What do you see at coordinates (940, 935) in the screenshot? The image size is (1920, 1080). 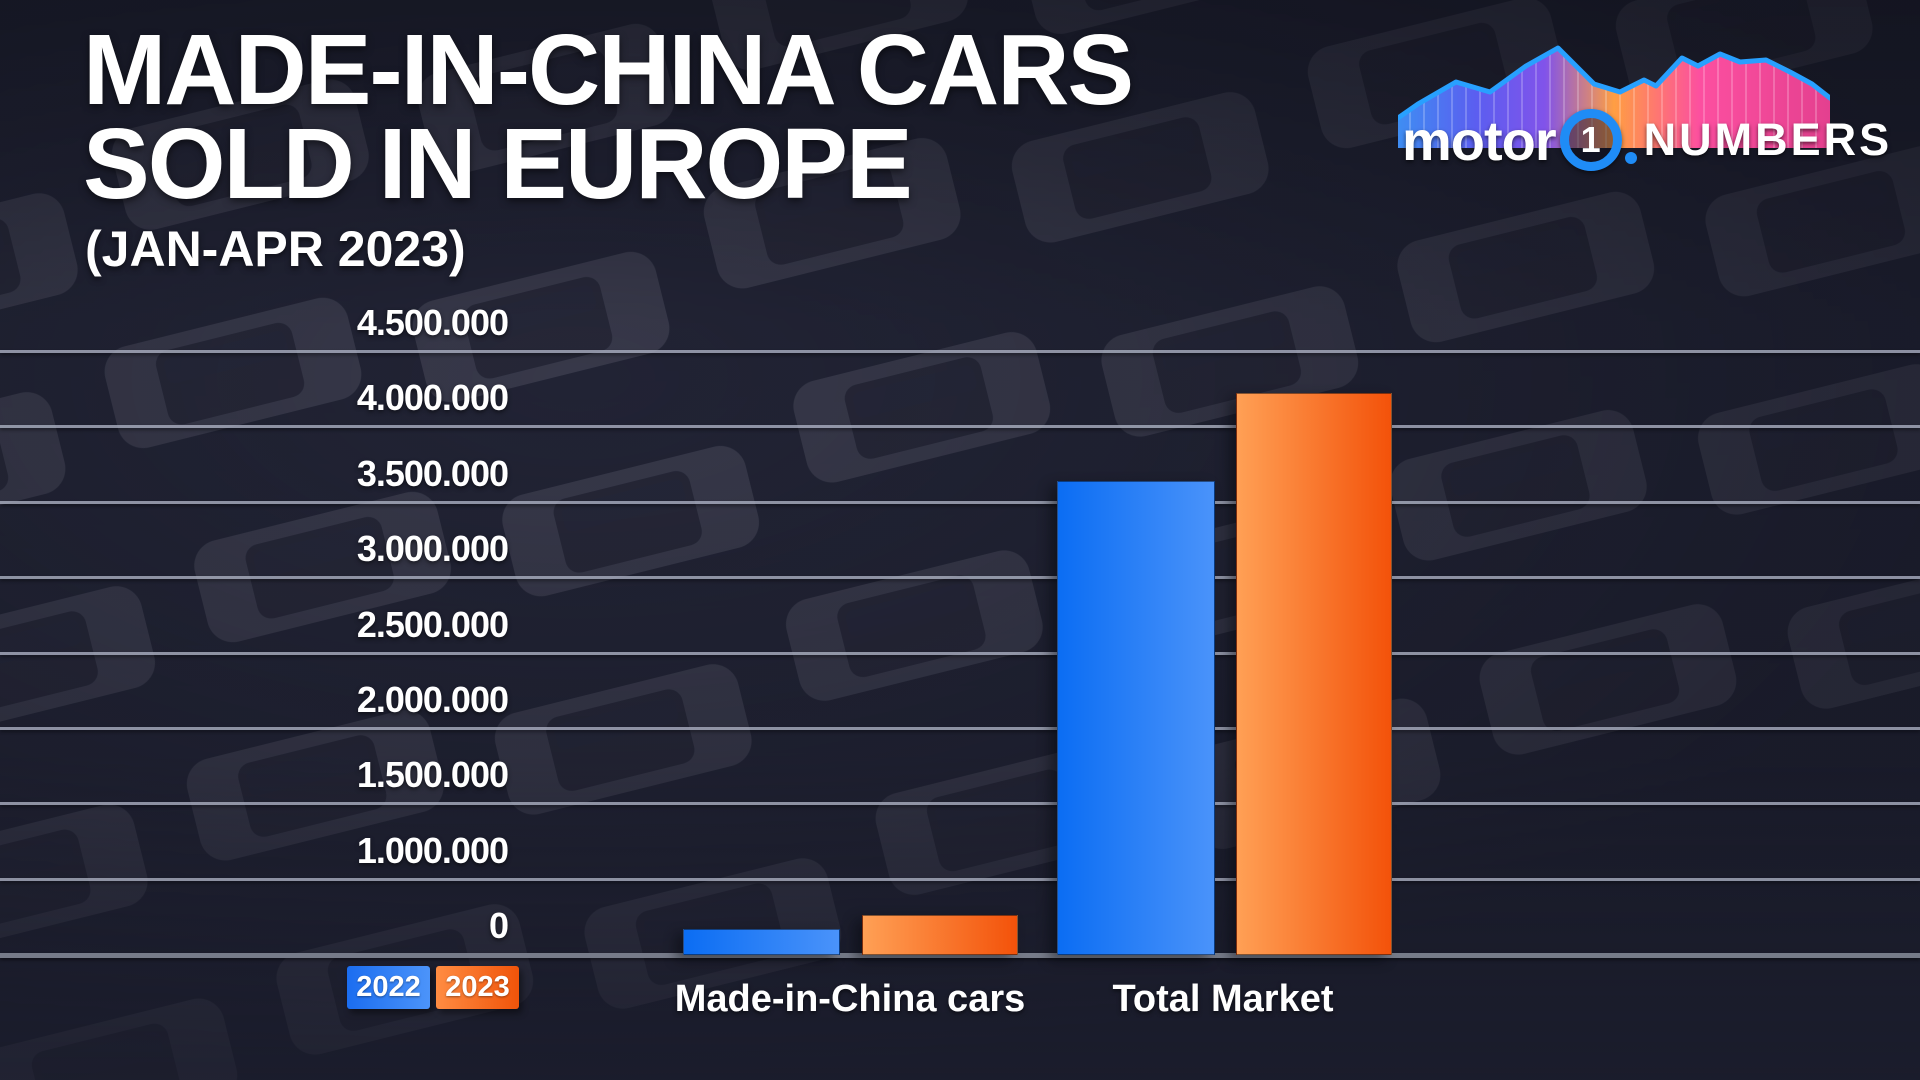 I see `bar-2023-made-in-china-cars` at bounding box center [940, 935].